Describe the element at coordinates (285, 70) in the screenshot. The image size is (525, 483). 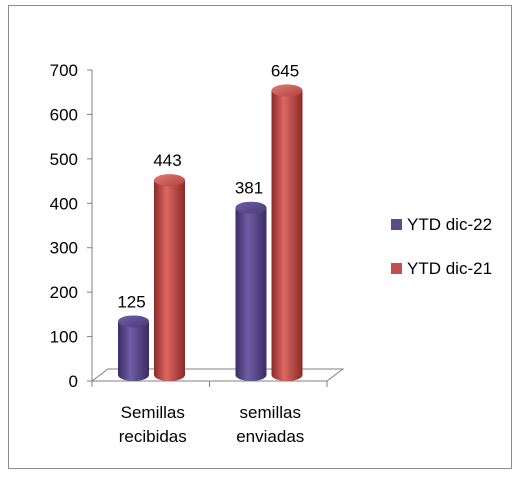
I see `data-label: 645` at that location.